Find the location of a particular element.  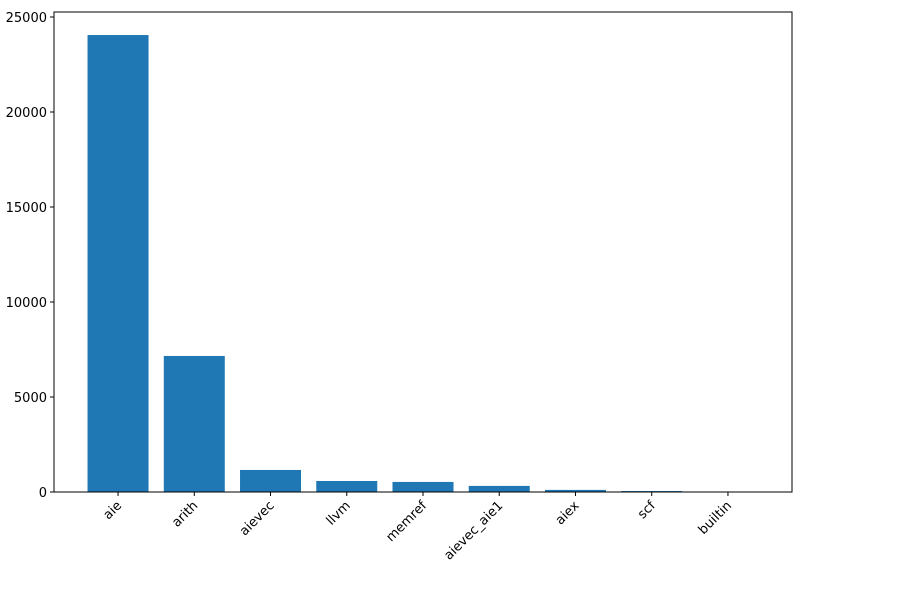

y-tick-label: 5000 is located at coordinates (30, 398).